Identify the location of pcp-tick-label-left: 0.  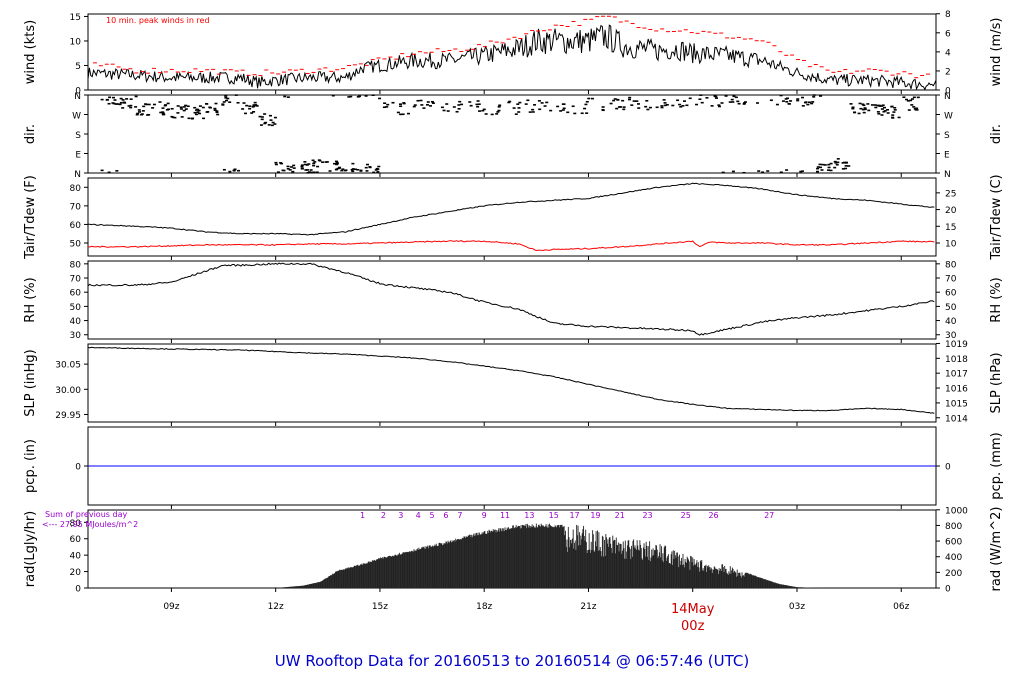
(78, 468).